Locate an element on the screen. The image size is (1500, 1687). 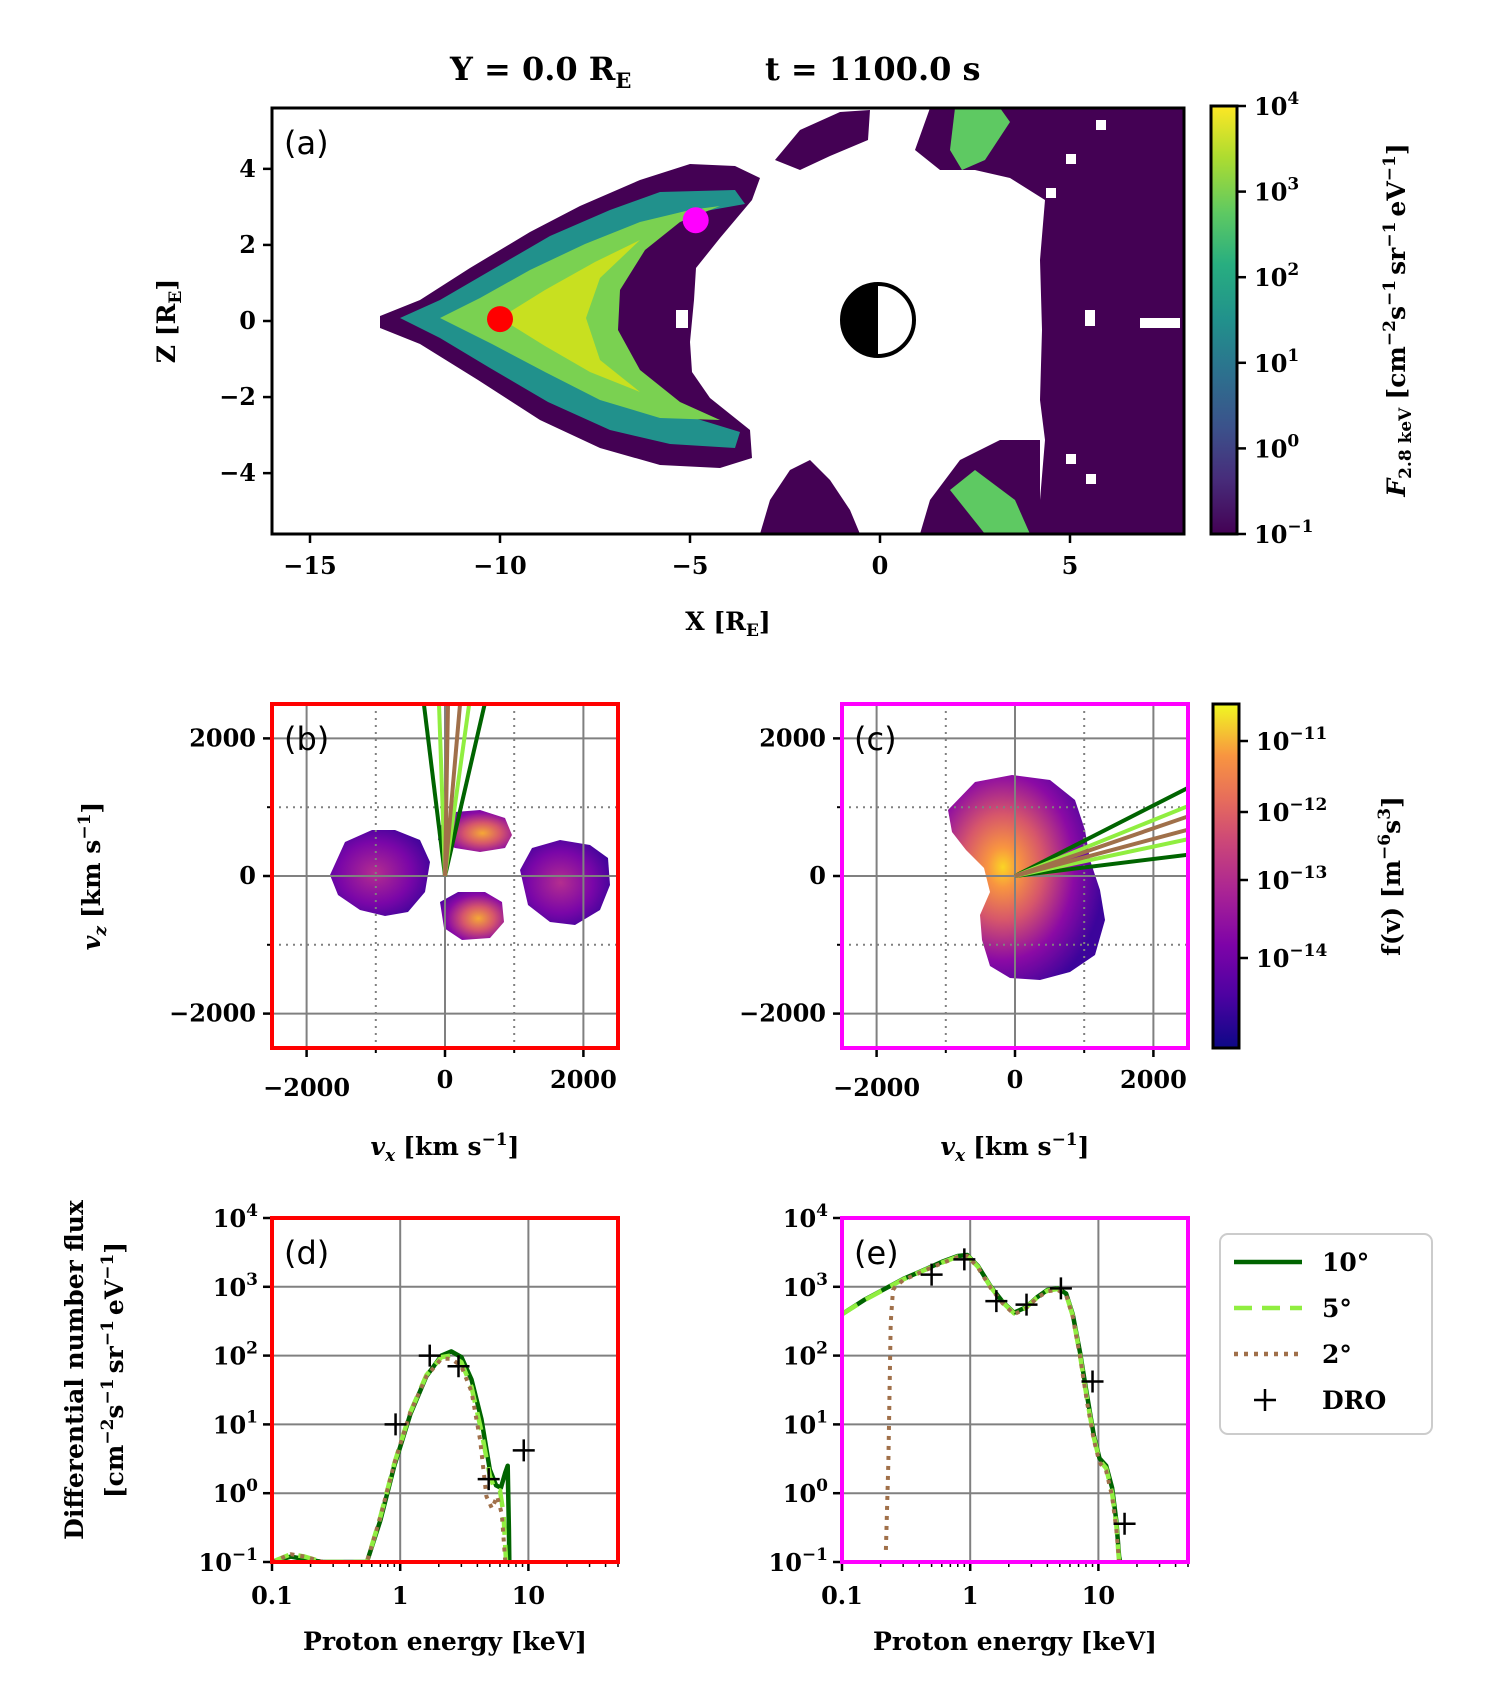
red-point is located at coordinates (500, 319).